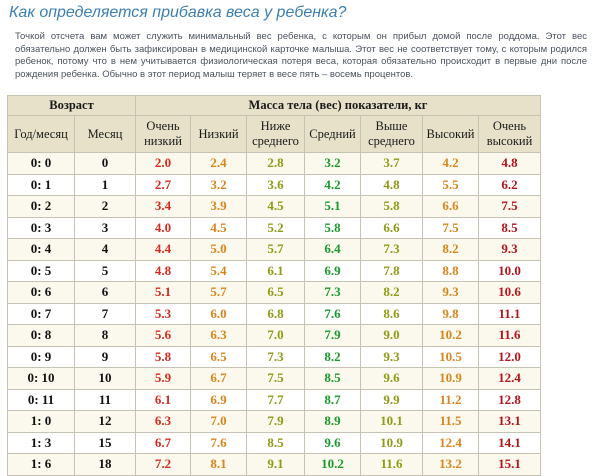 This screenshot has width=600, height=476. Describe the element at coordinates (391, 270) in the screenshot. I see `weight-value-cell: 7.8` at that location.